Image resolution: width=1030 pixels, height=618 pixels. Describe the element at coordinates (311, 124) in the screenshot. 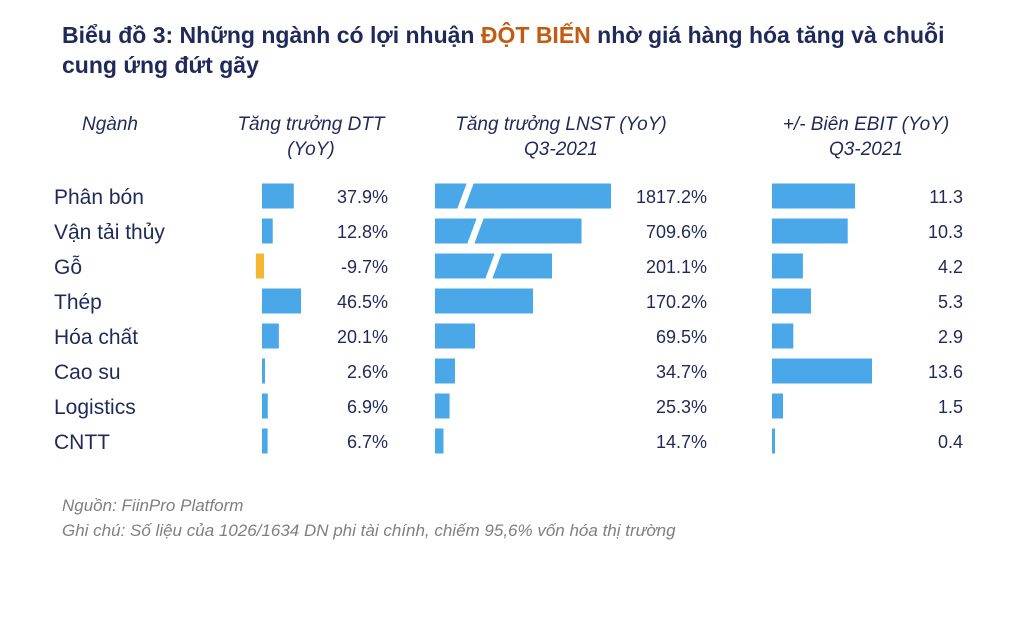

I see `series-header: Tăng trưởng DTT` at that location.